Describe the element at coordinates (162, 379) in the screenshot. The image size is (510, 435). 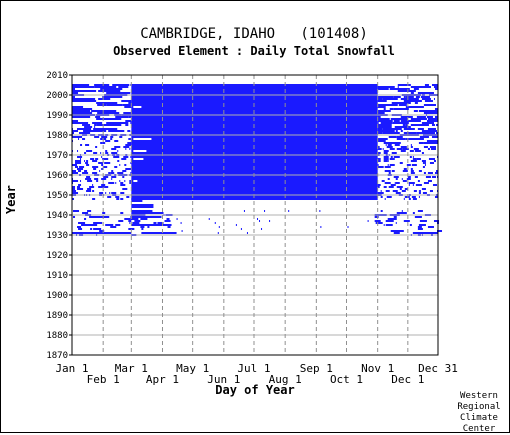
I see `x-tick-label: Apr 1` at that location.